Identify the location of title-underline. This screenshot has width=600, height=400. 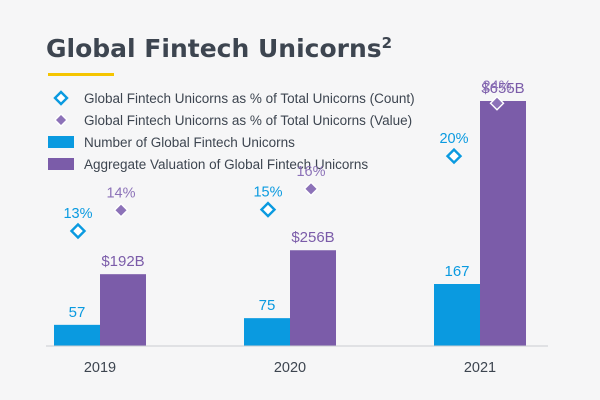
(81, 74).